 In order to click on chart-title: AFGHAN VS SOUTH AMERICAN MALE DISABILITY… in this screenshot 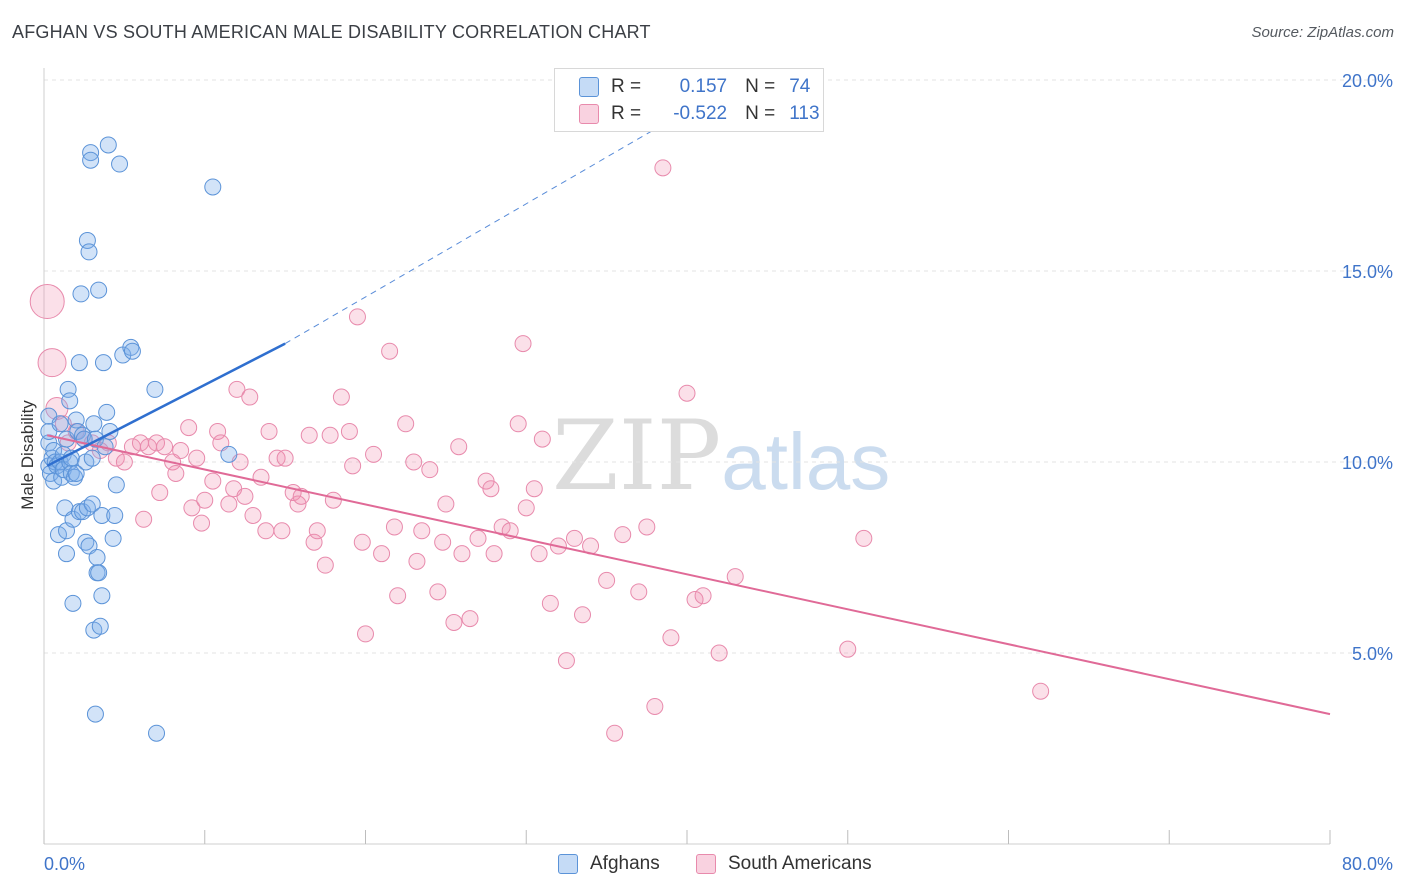, I will do `click(331, 32)`.